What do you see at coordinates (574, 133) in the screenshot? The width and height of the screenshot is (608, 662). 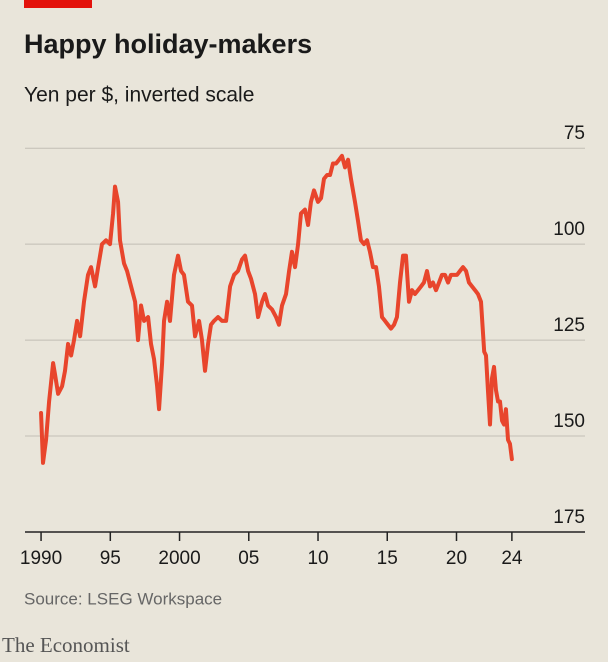 I see `y-tick-label: 75` at bounding box center [574, 133].